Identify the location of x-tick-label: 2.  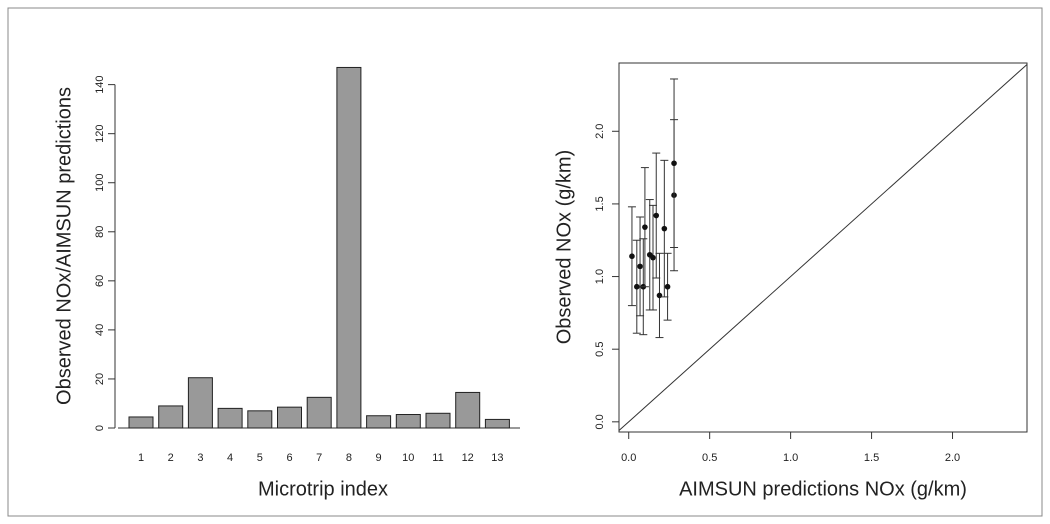
(171, 458).